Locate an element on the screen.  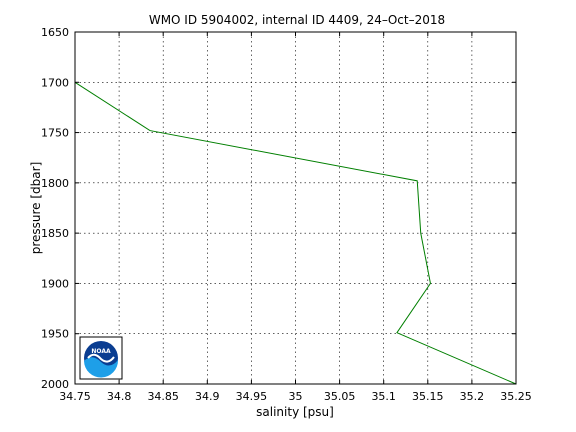
x-tick-label: 35 is located at coordinates (296, 396).